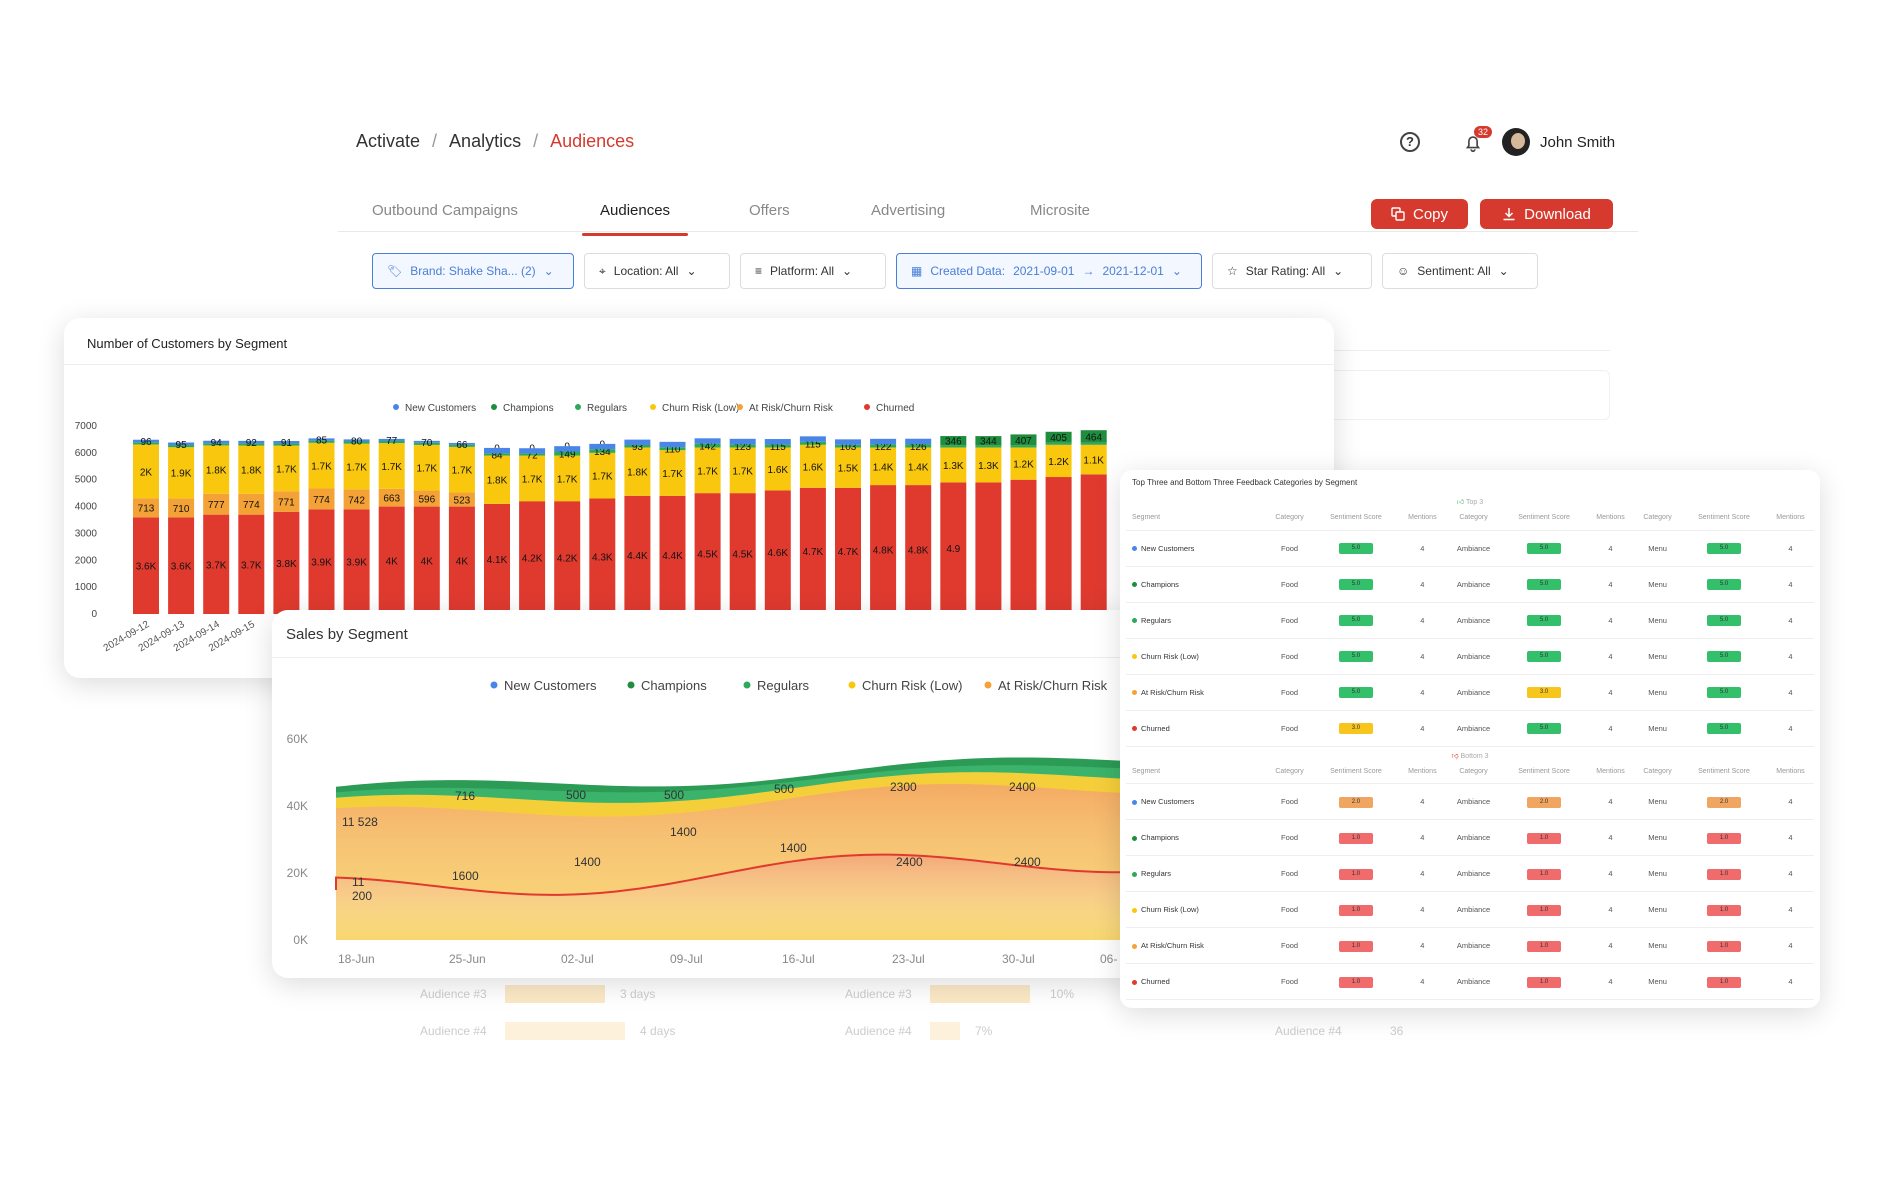  I want to click on segment-cell: Churned, so click(1196, 981).